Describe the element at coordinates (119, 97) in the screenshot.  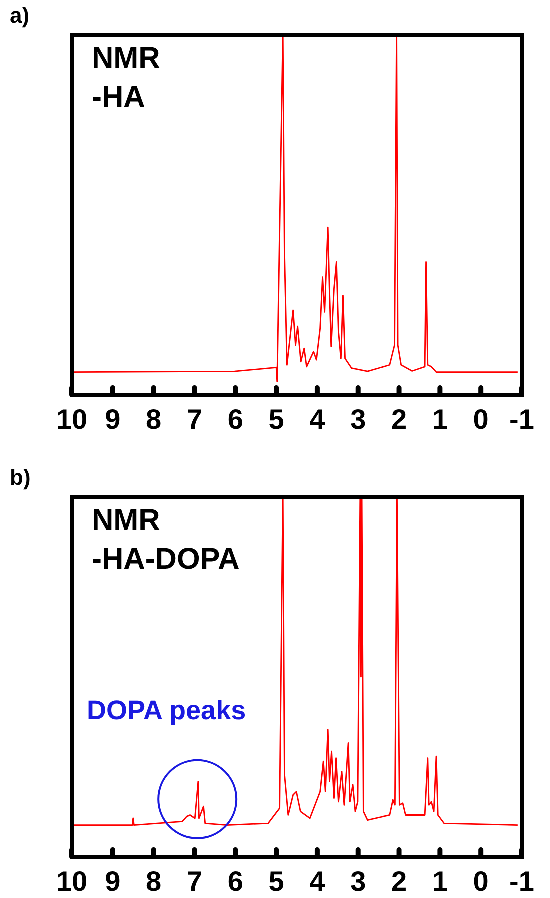
I see `annotation: -HA` at that location.